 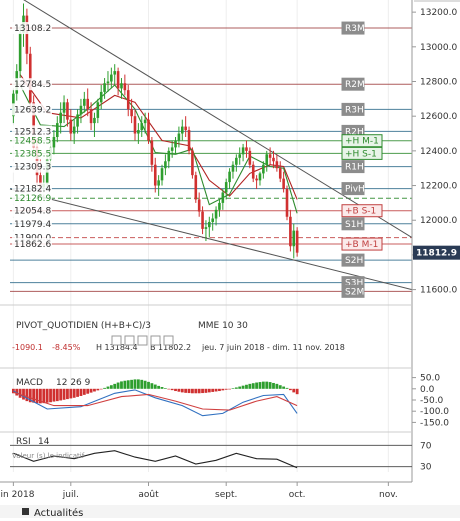 I want to click on legend-change: -1090.1, so click(x=27, y=347).